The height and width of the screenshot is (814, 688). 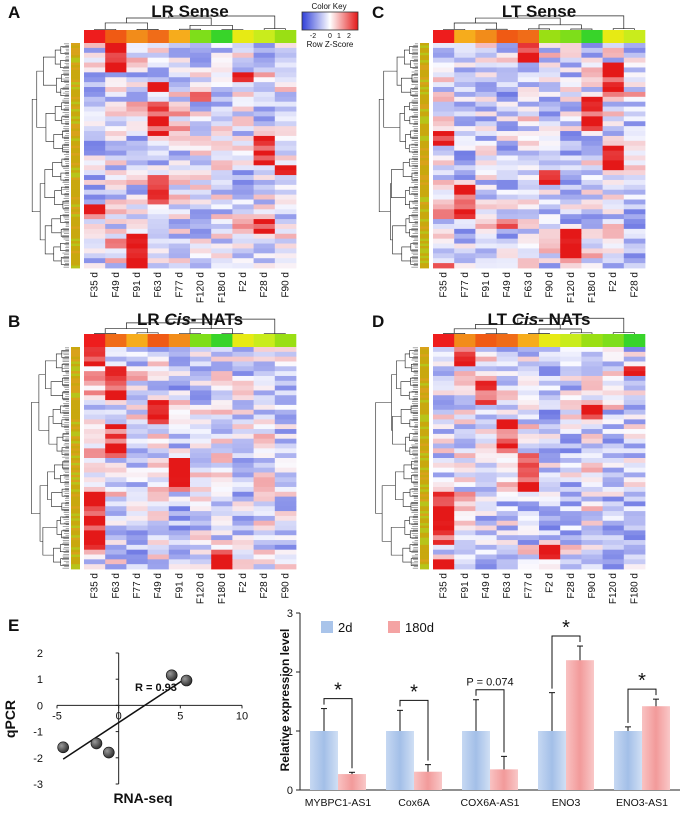 What do you see at coordinates (339, 36) in the screenshot?
I see `color-key-tick: 1` at bounding box center [339, 36].